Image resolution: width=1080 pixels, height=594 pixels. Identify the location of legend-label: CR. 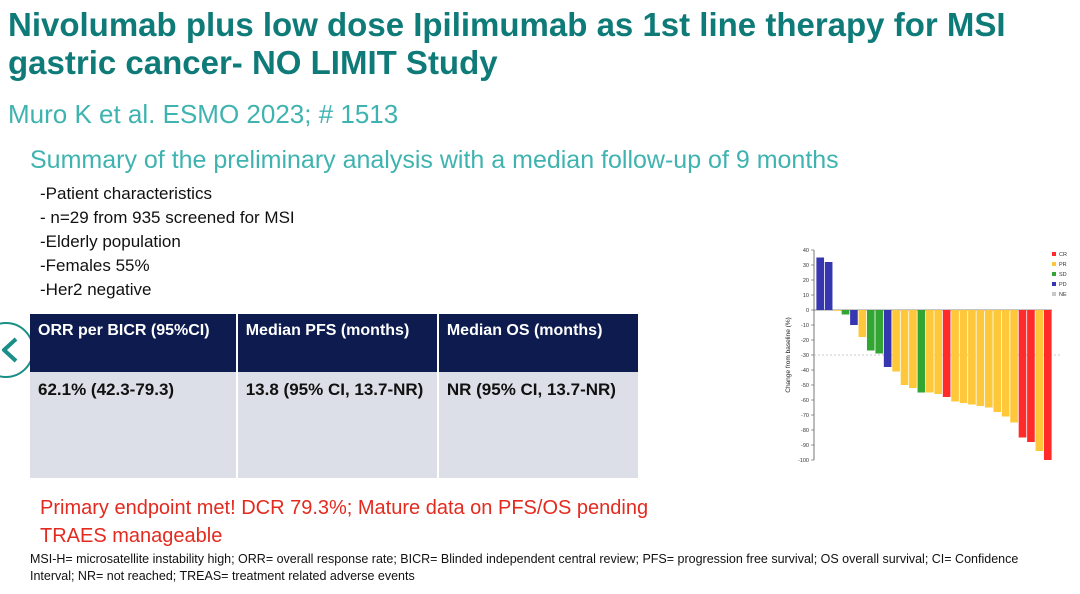
(1063, 255).